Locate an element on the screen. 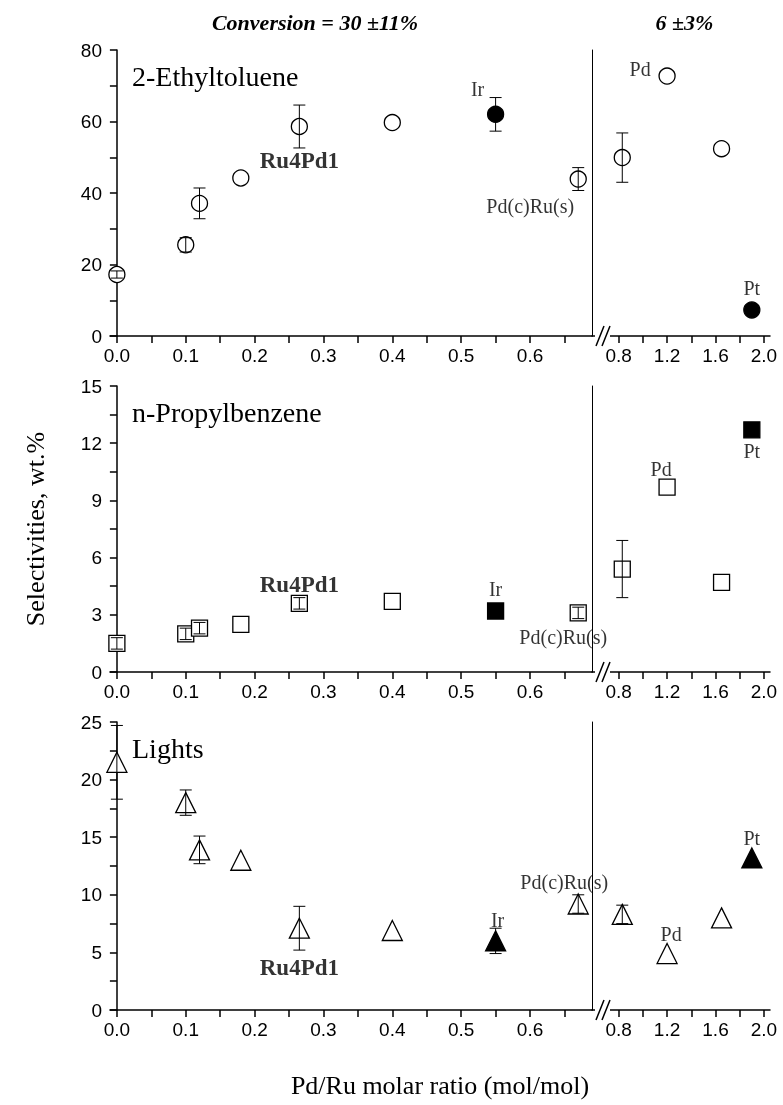 Image resolution: width=783 pixels, height=1105 pixels. x-axis-title: Pd/Ru molar ratio (mol/mol) is located at coordinates (440, 1085).